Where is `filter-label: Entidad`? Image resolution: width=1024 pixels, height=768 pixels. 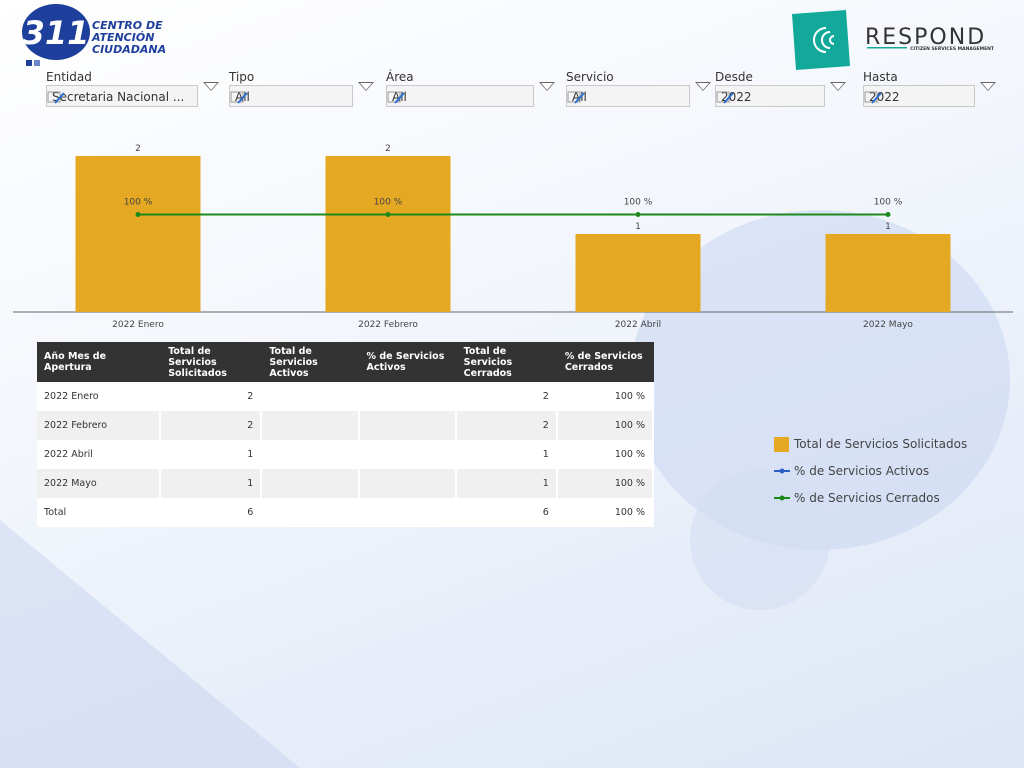
filter-label: Entidad is located at coordinates (69, 77).